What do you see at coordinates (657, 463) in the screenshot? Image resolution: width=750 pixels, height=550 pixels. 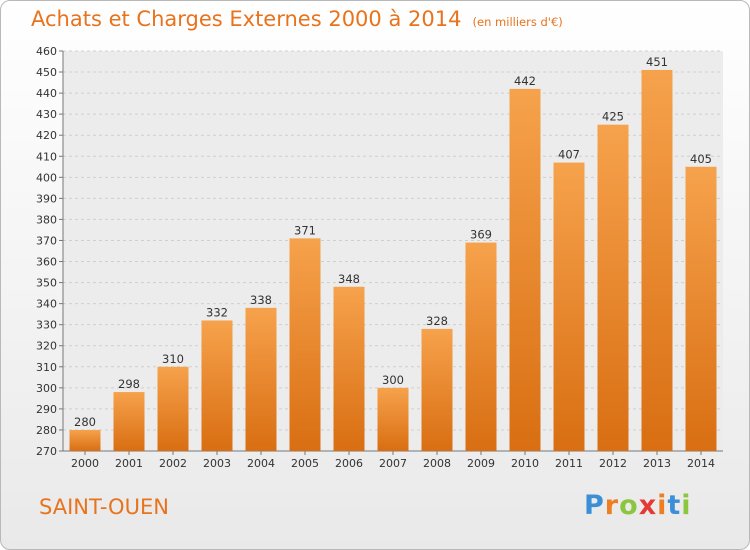 I see `x-tick-label-2013: 2013` at bounding box center [657, 463].